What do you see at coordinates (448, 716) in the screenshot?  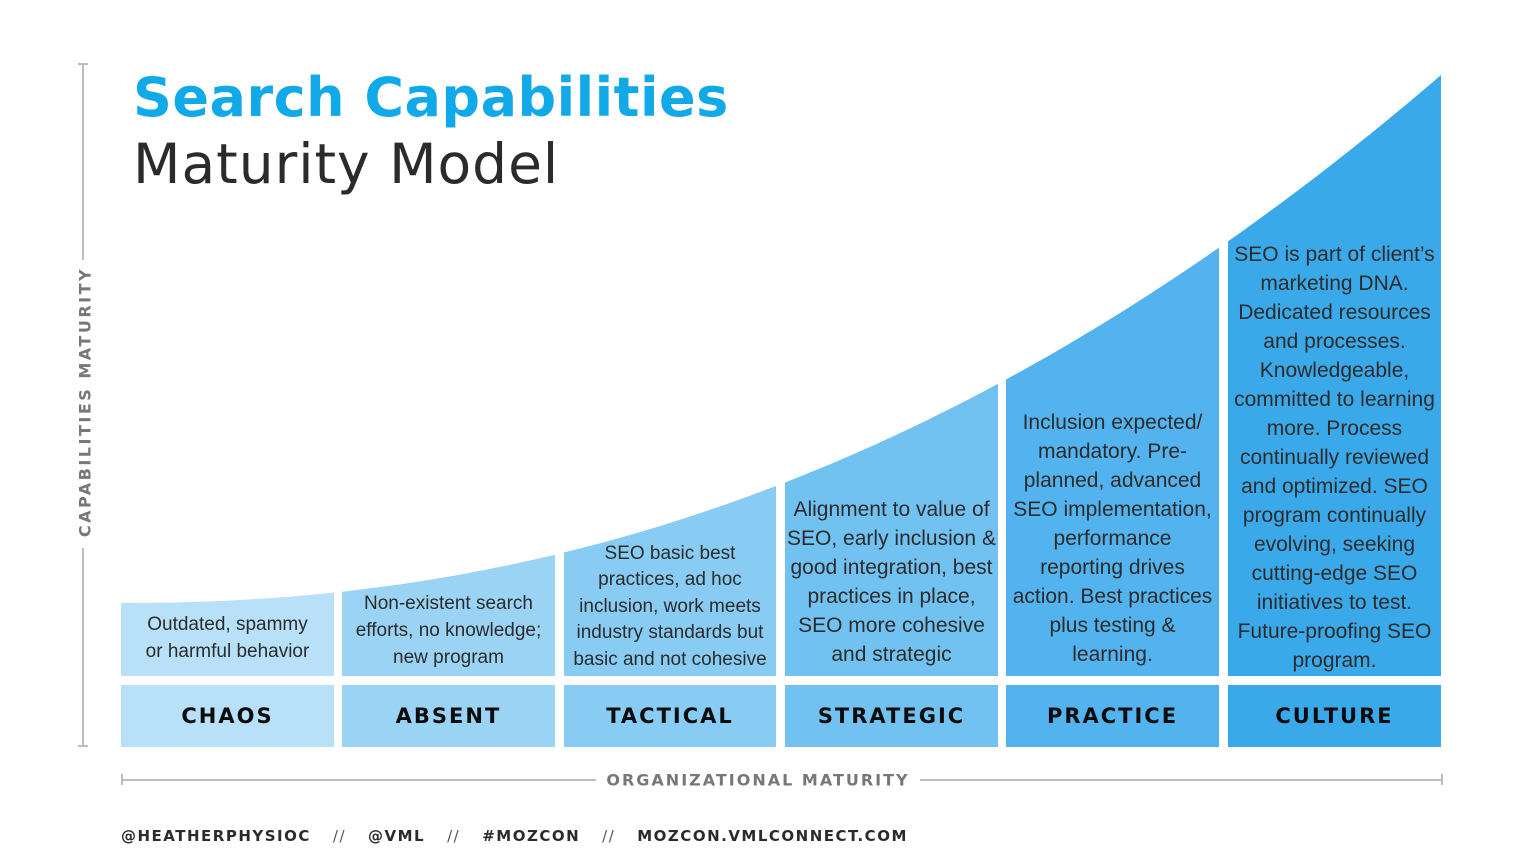 I see `stage-label-absent: ABSENT` at bounding box center [448, 716].